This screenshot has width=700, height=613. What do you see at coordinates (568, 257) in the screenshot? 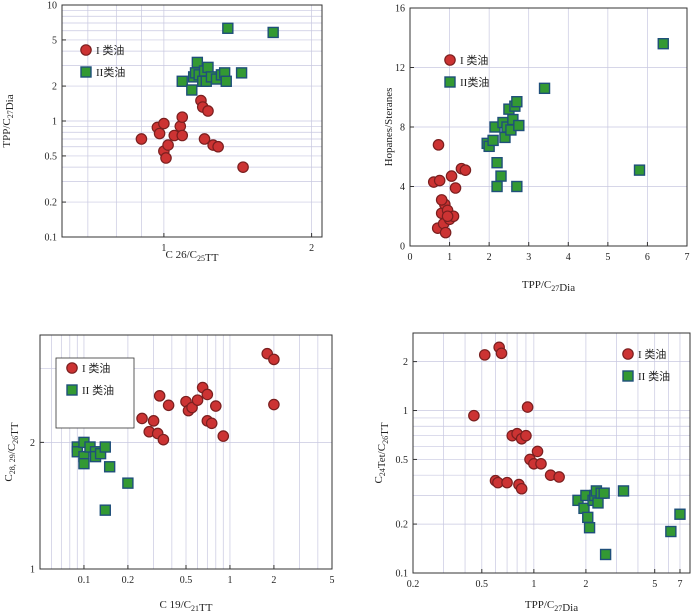
I see `x-tick-label: 4` at bounding box center [568, 257].